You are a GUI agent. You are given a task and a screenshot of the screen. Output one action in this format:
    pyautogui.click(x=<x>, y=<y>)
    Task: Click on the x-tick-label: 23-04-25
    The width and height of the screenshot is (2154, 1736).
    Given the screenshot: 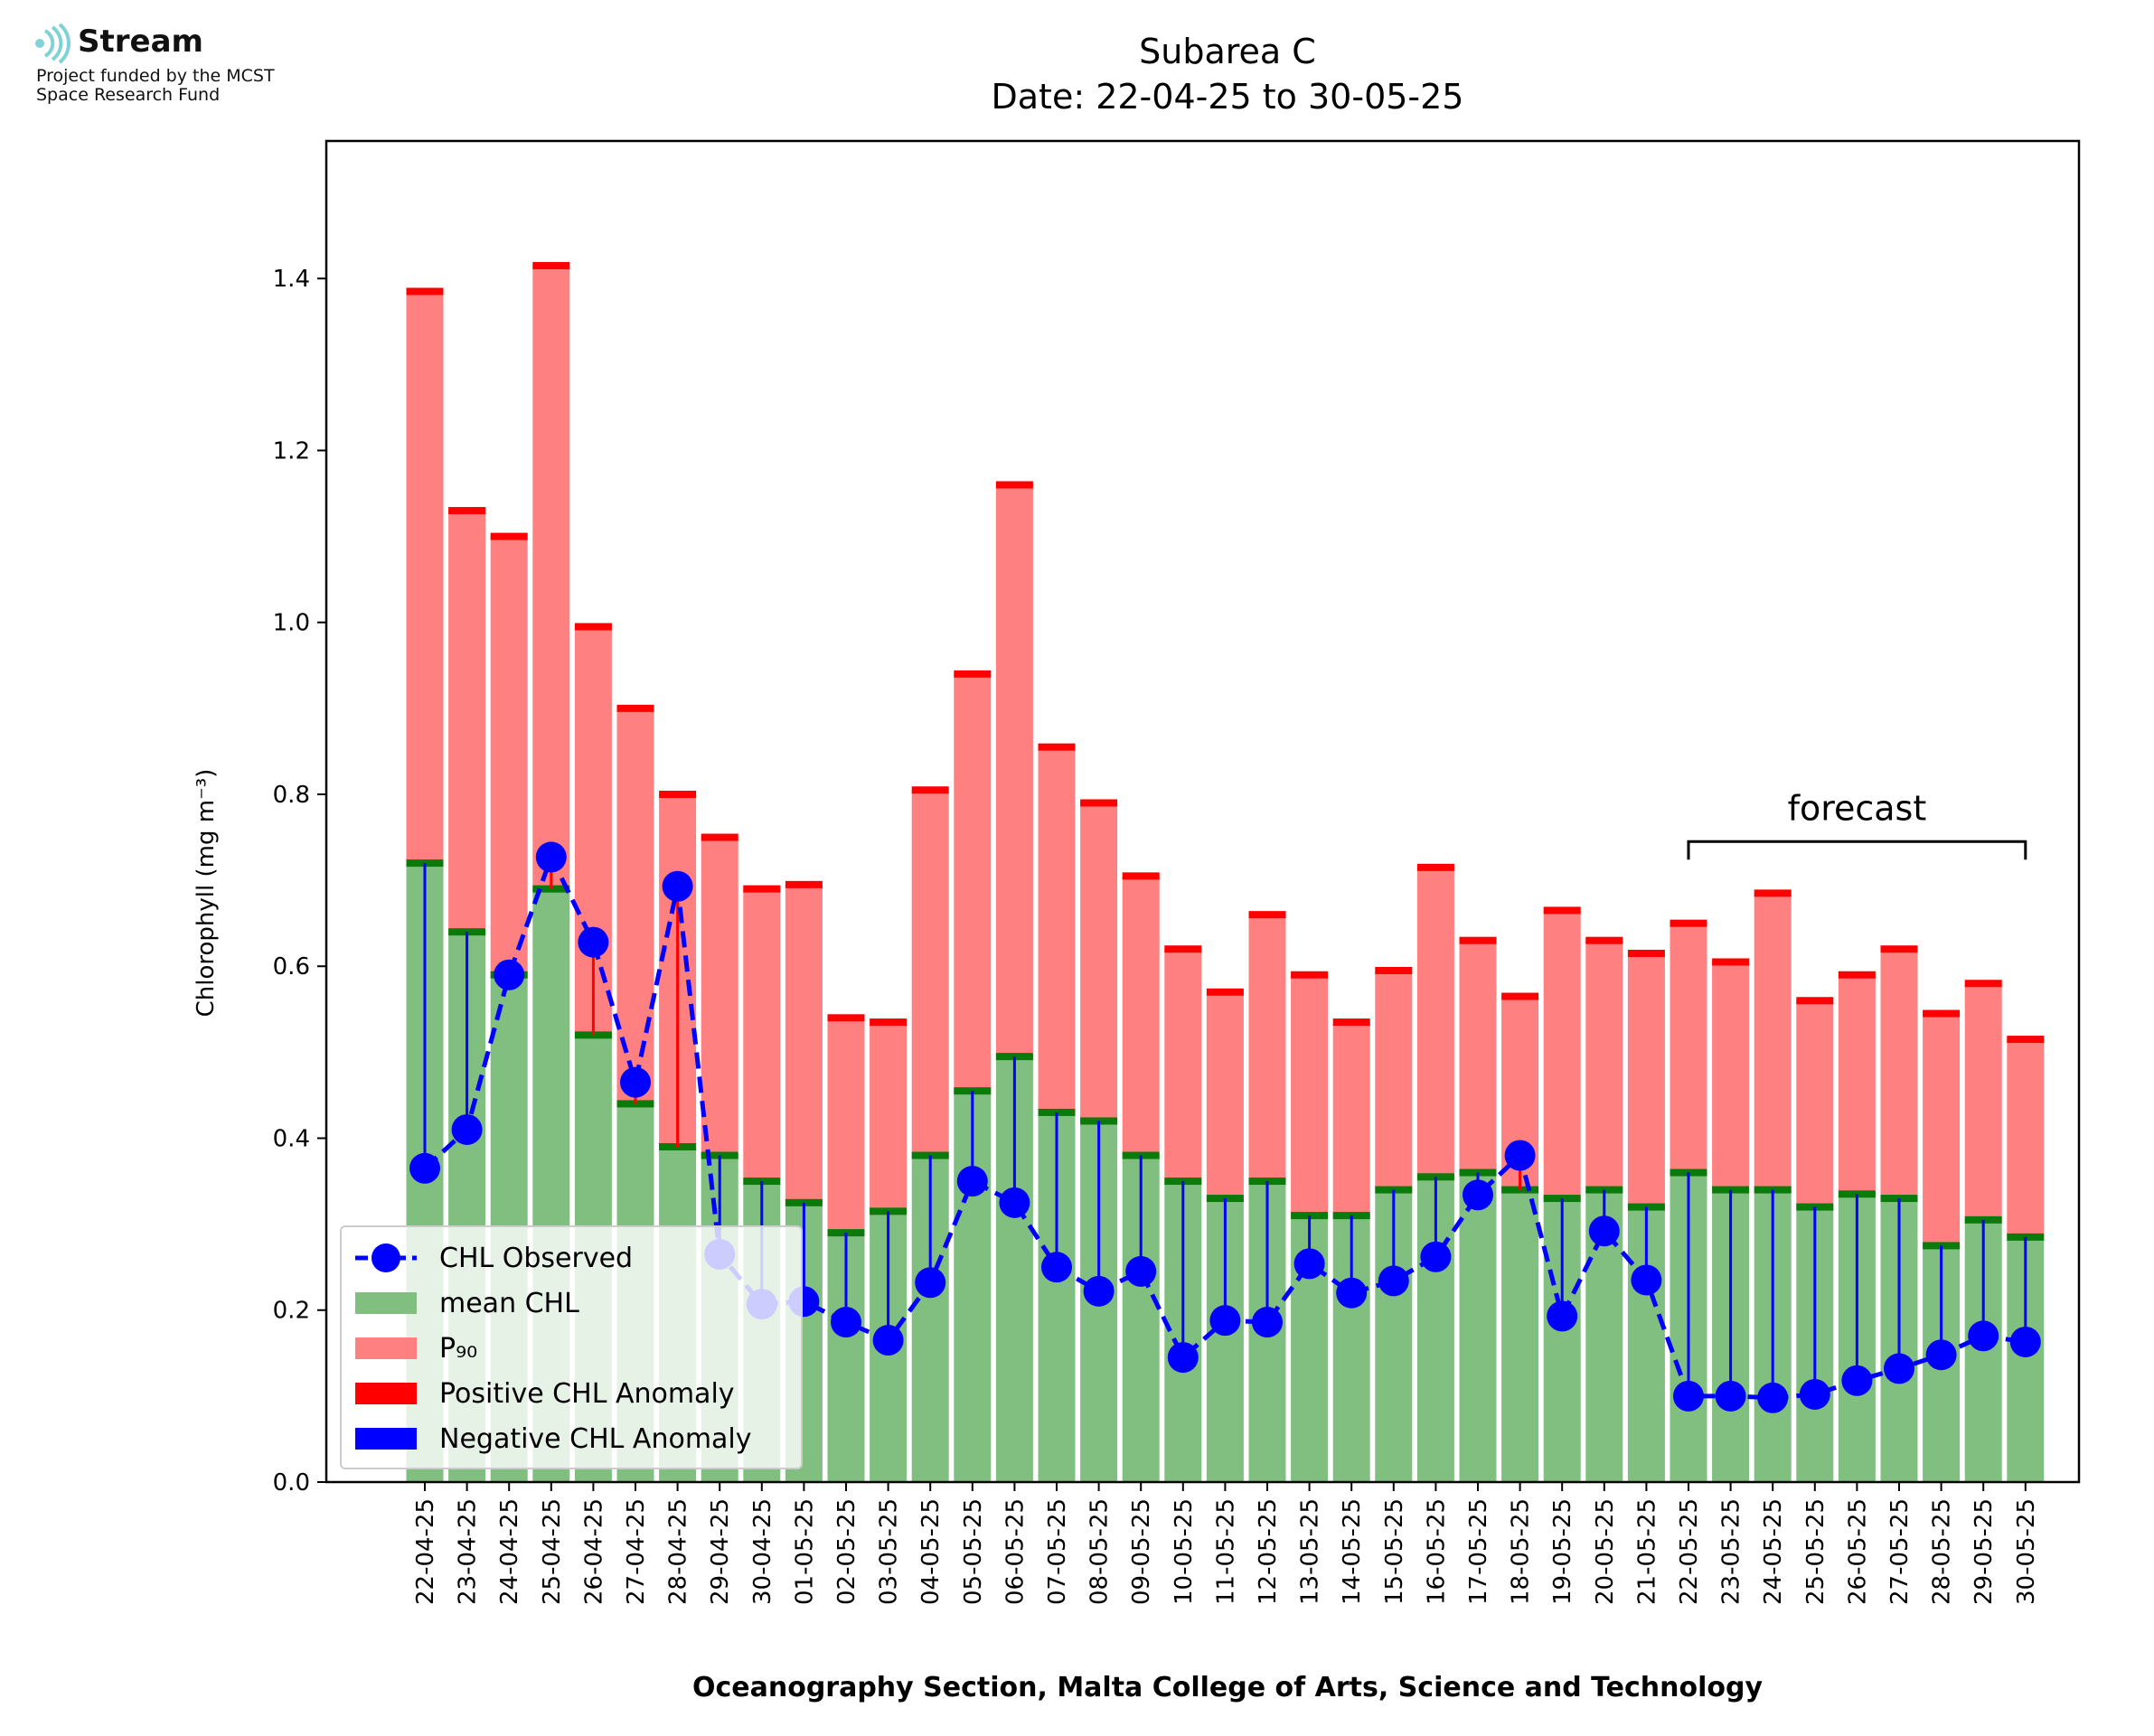 What is the action you would take?
    pyautogui.click(x=468, y=1552)
    